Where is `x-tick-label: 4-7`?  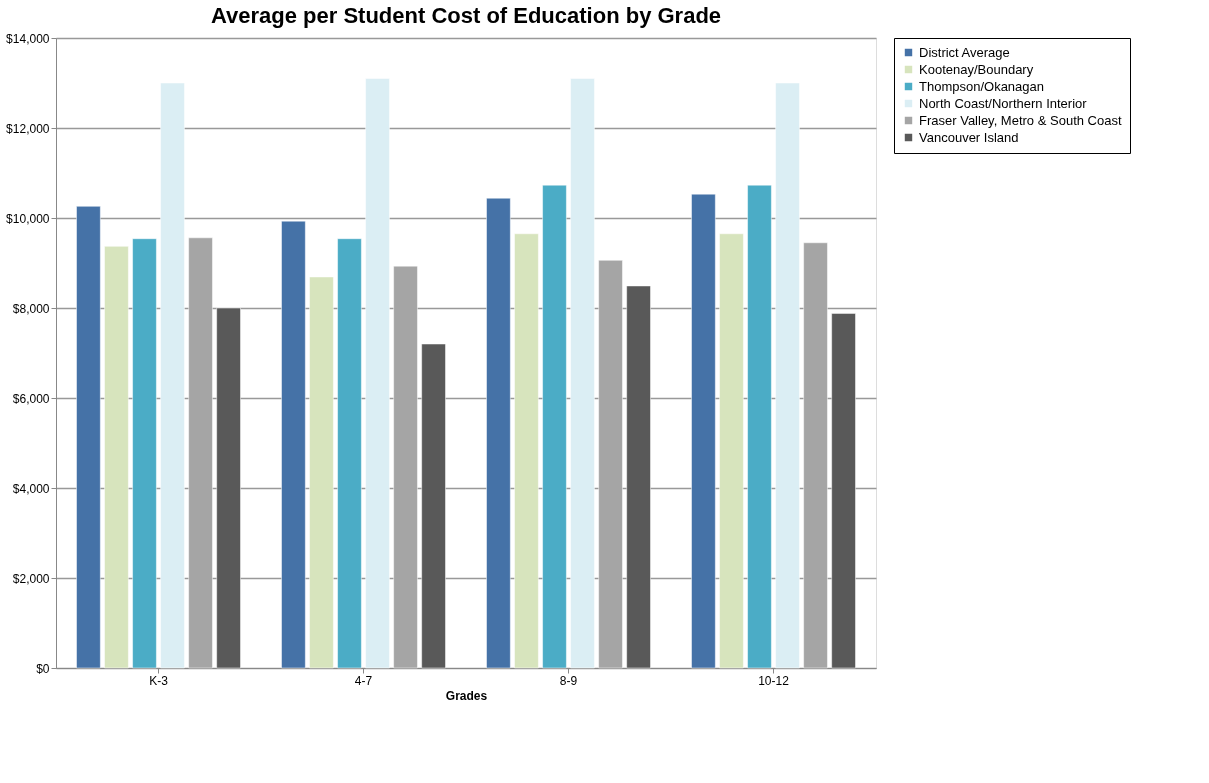 x-tick-label: 4-7 is located at coordinates (363, 680).